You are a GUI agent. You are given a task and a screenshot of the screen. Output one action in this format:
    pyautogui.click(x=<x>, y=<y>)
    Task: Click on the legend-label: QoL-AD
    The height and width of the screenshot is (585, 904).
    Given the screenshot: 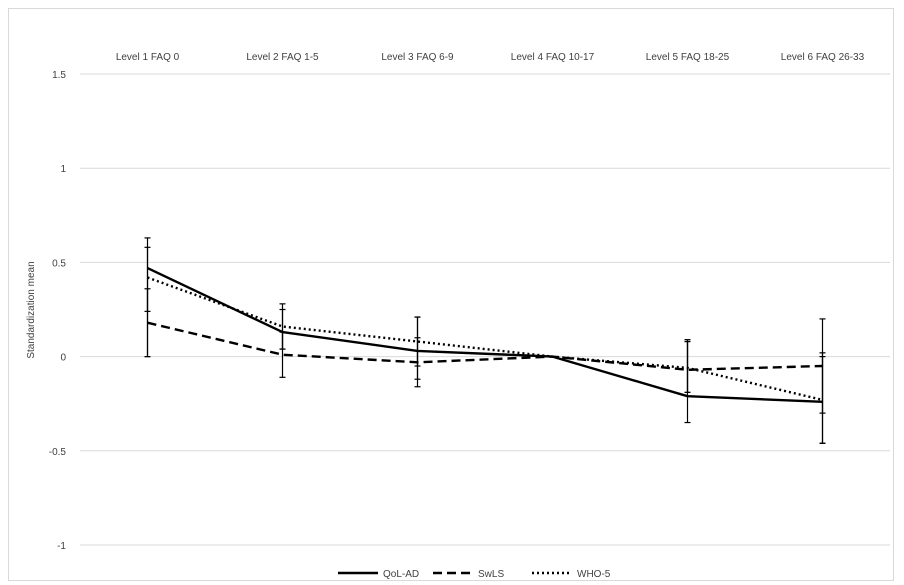 What is the action you would take?
    pyautogui.click(x=401, y=574)
    